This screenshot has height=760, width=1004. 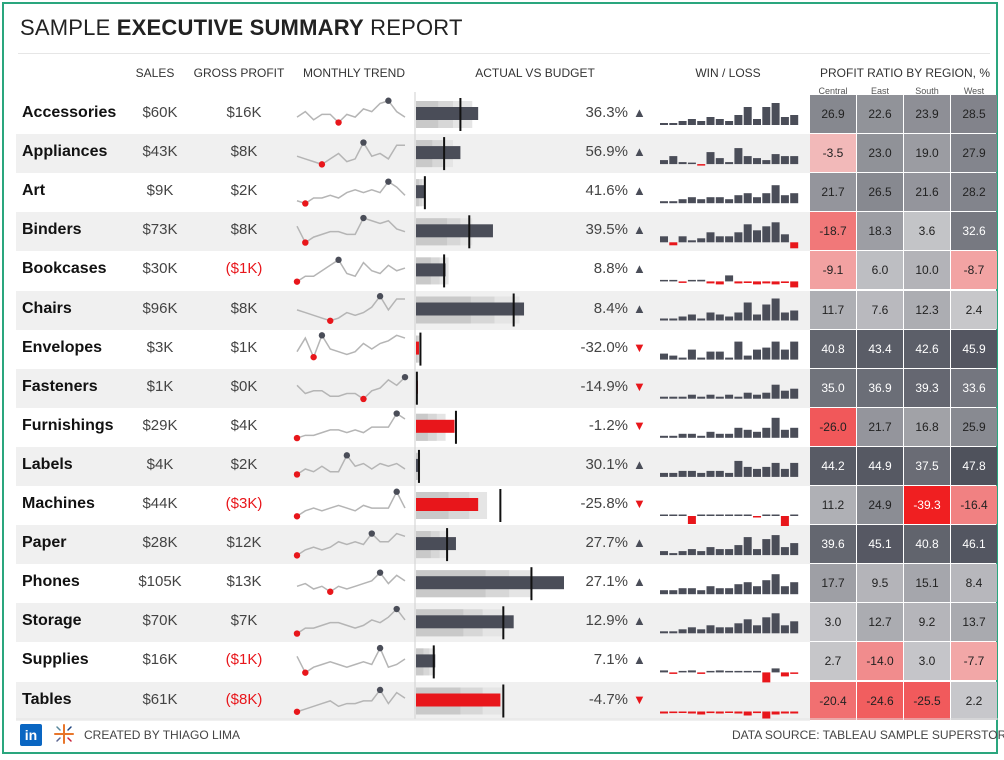 What do you see at coordinates (880, 192) in the screenshot?
I see `heatmap-cell: 26.5` at bounding box center [880, 192].